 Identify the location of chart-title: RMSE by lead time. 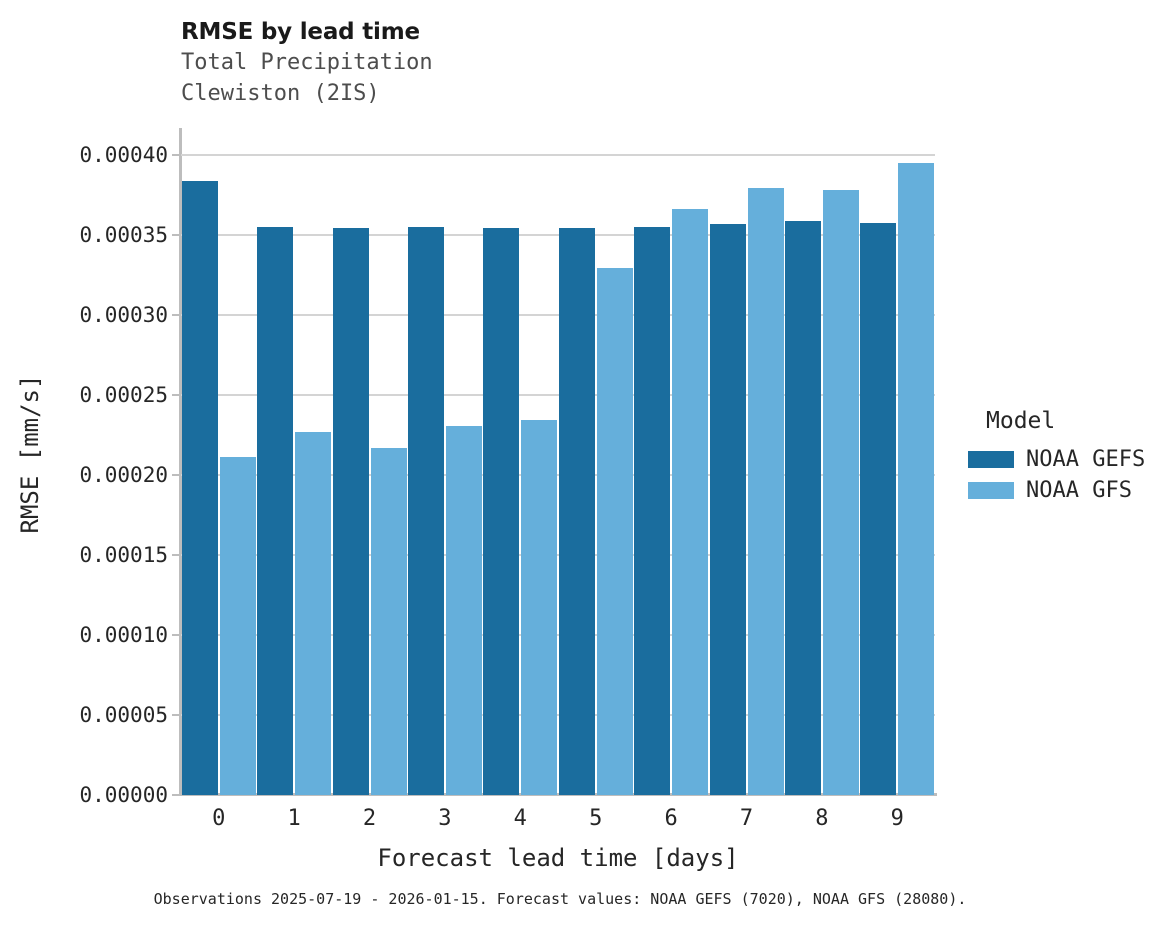
(300, 32).